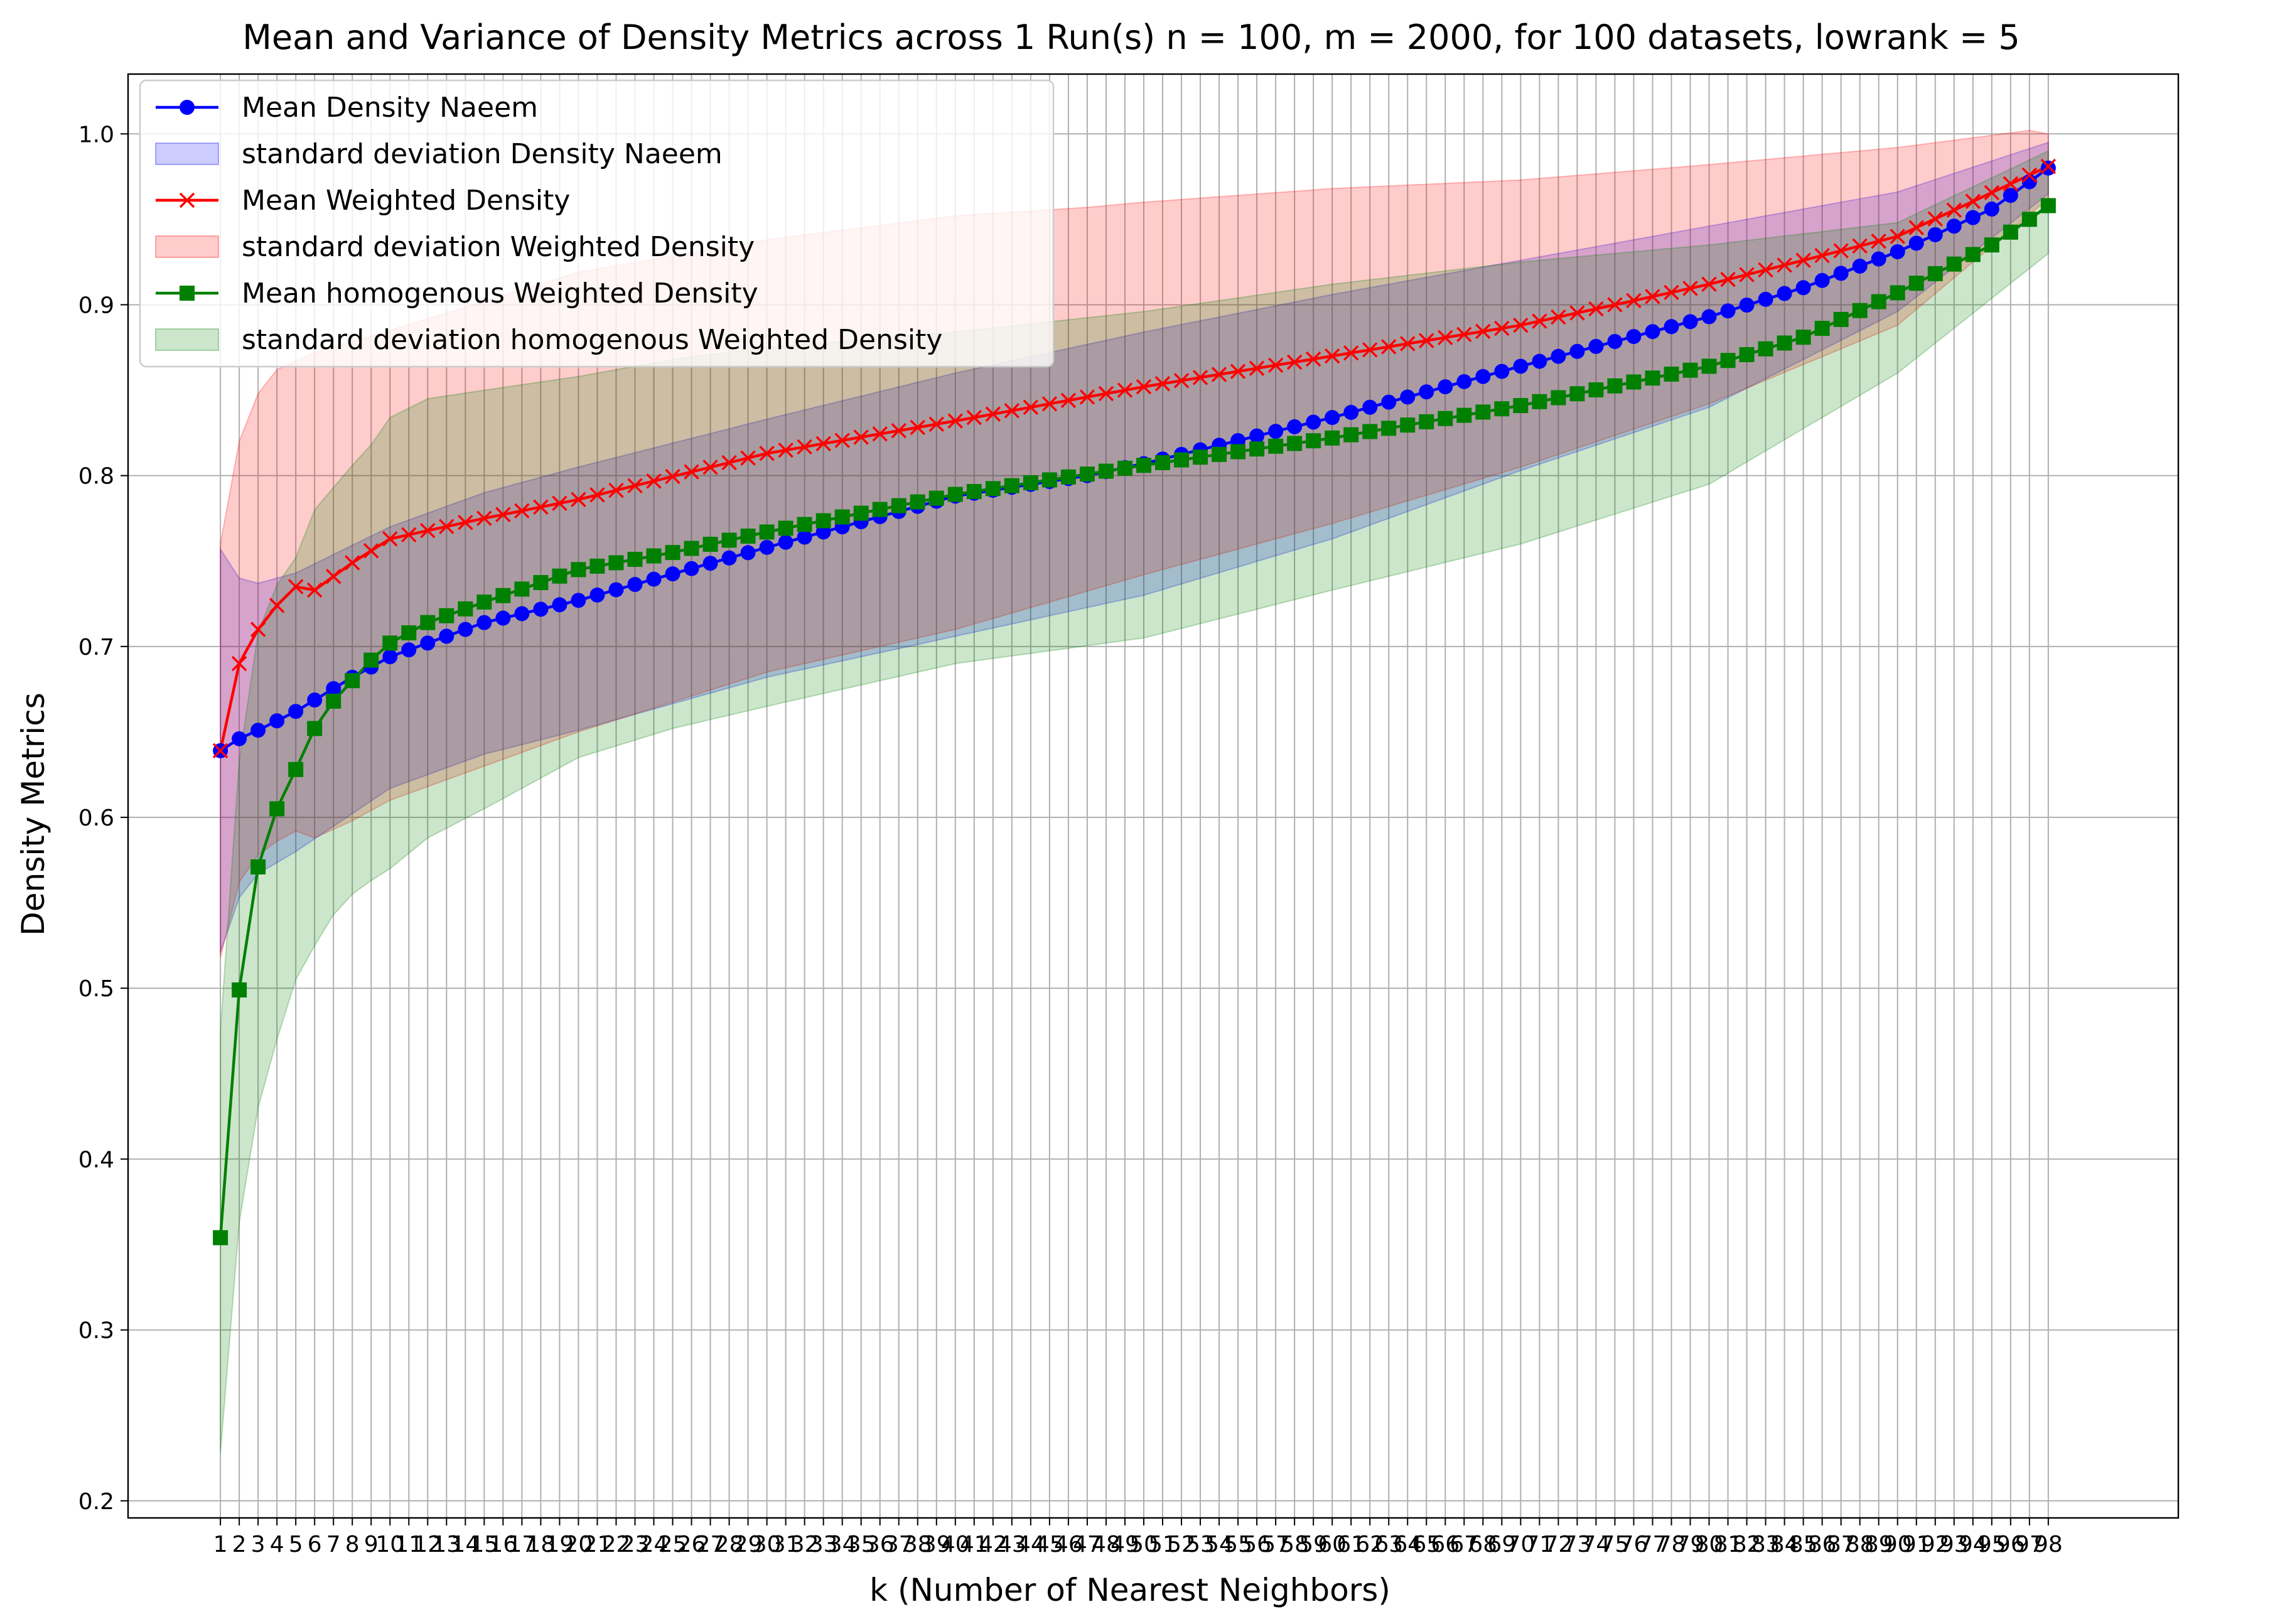  I want to click on x-tick-label: 64, so click(1407, 1544).